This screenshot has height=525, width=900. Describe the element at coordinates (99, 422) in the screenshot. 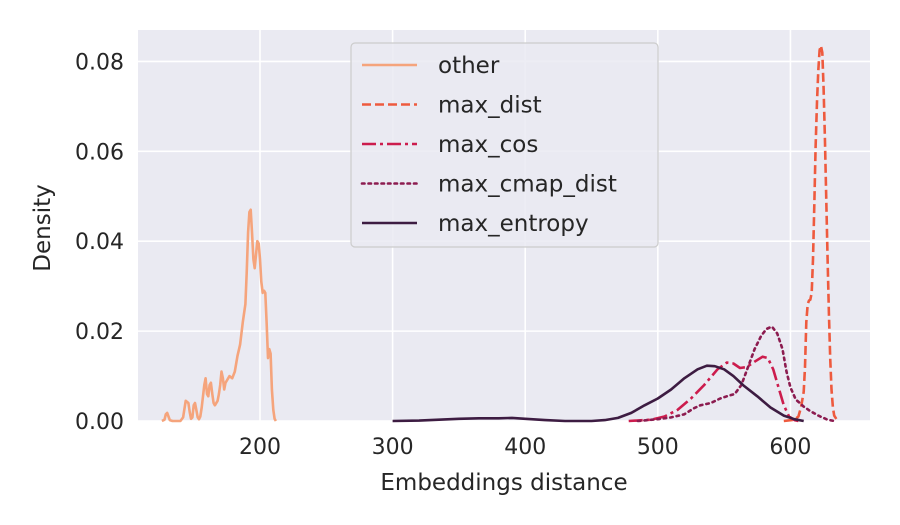

I see `y-tick-label: 0.00` at that location.